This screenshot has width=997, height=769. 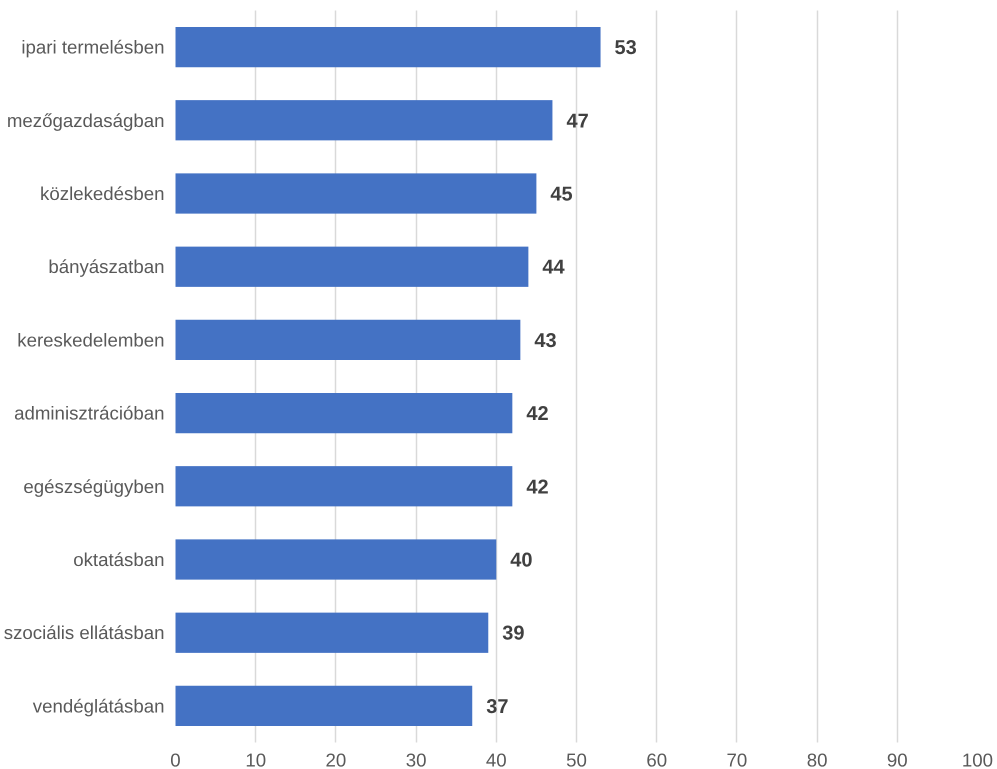 I want to click on data-label: 40, so click(x=521, y=561).